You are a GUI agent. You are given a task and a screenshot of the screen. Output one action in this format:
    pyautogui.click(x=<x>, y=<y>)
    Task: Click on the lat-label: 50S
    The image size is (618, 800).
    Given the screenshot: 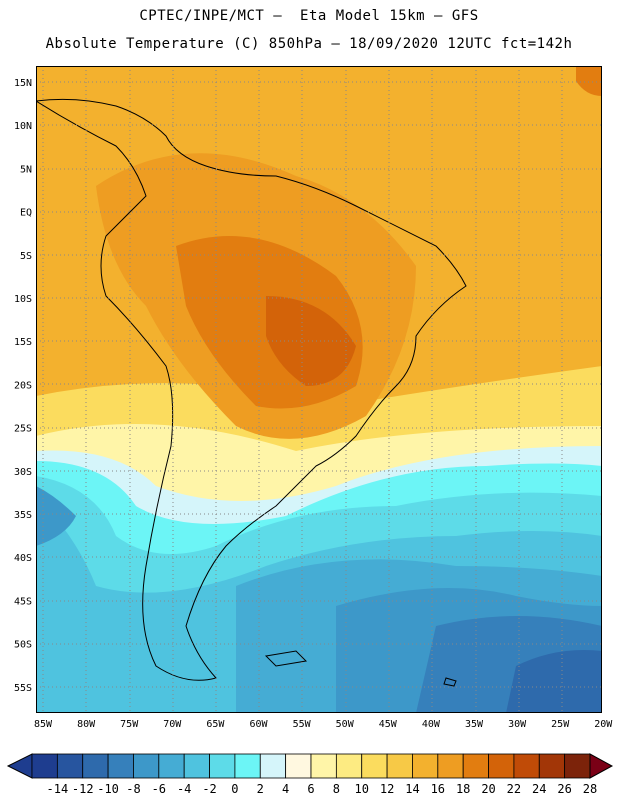 What is the action you would take?
    pyautogui.click(x=23, y=645)
    